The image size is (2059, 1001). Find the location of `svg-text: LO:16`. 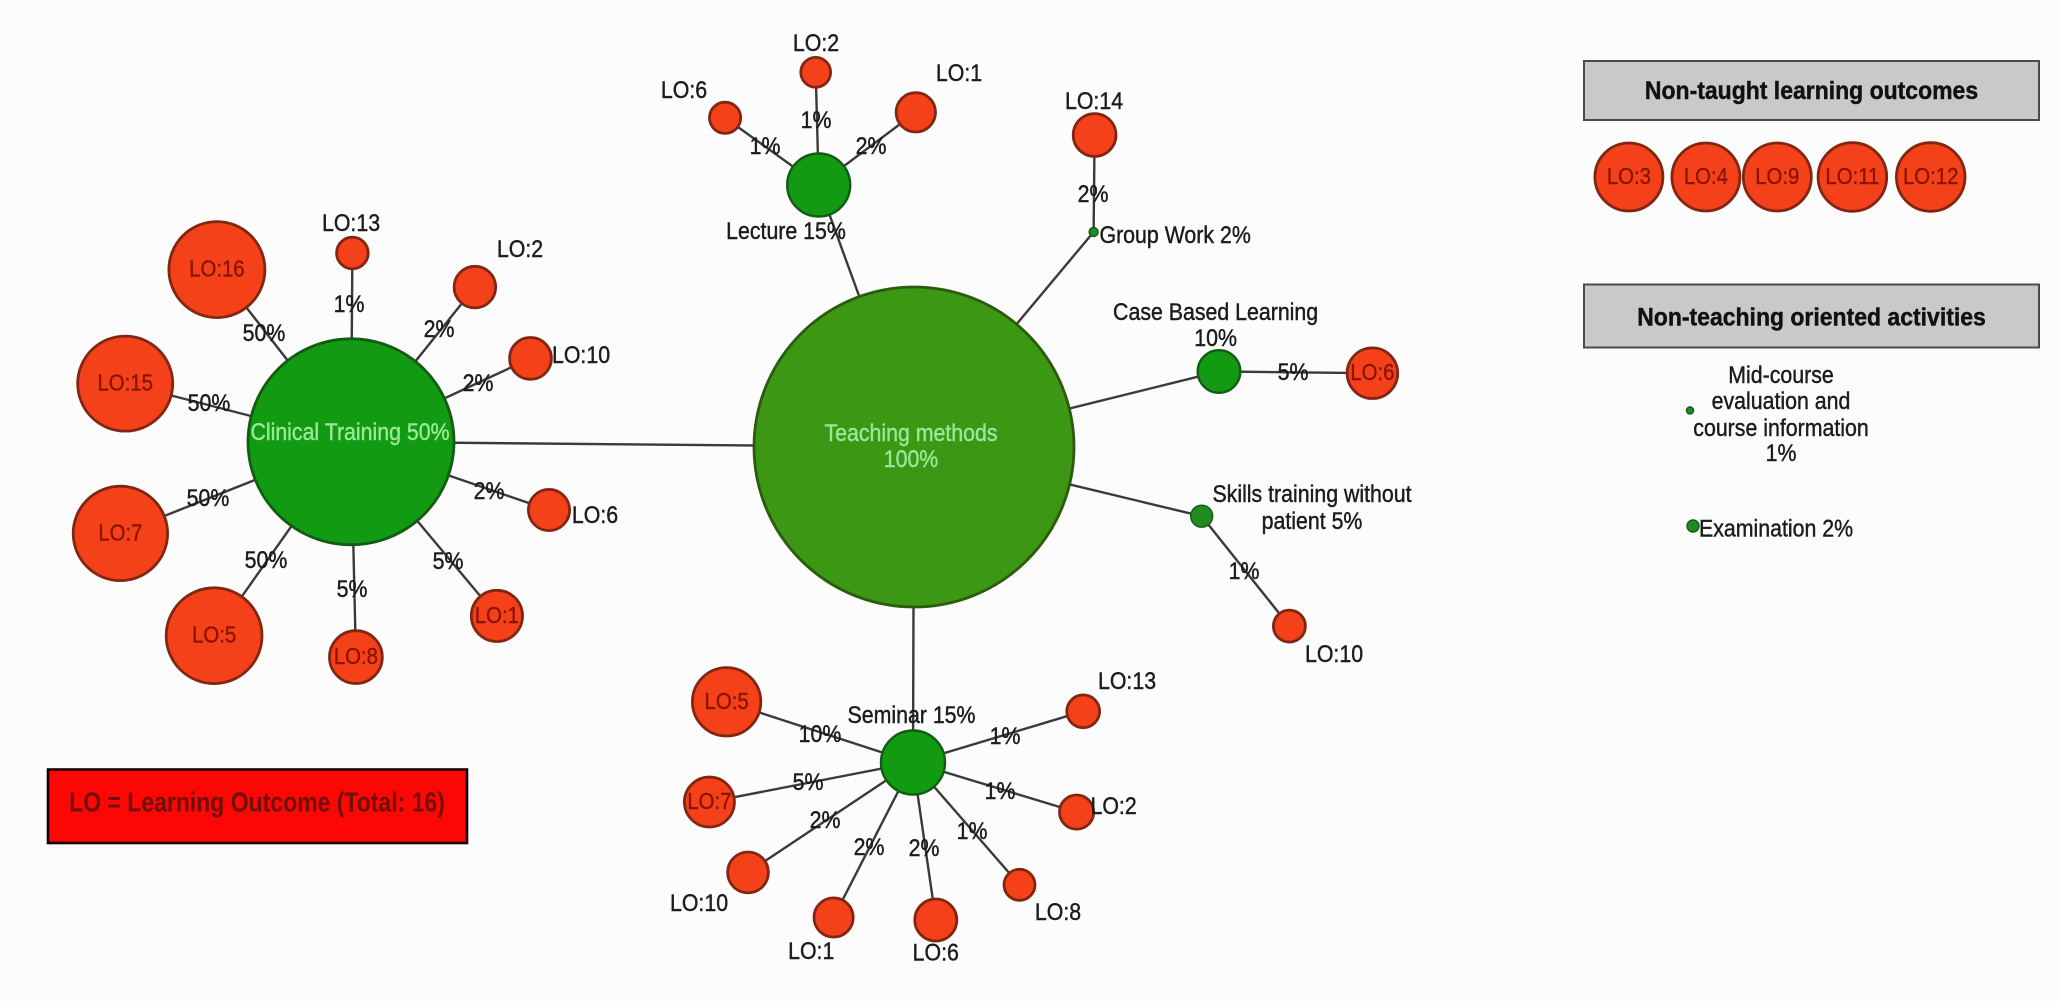

svg-text: LO:16 is located at coordinates (216, 268).